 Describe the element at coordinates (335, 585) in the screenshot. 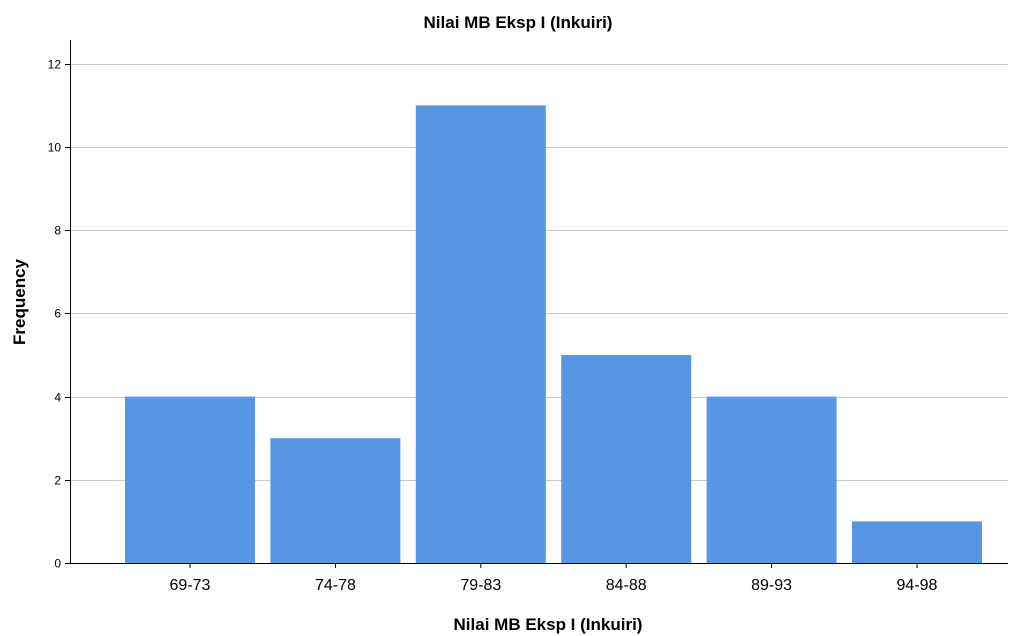

I see `x-tick-label: 74-78` at that location.